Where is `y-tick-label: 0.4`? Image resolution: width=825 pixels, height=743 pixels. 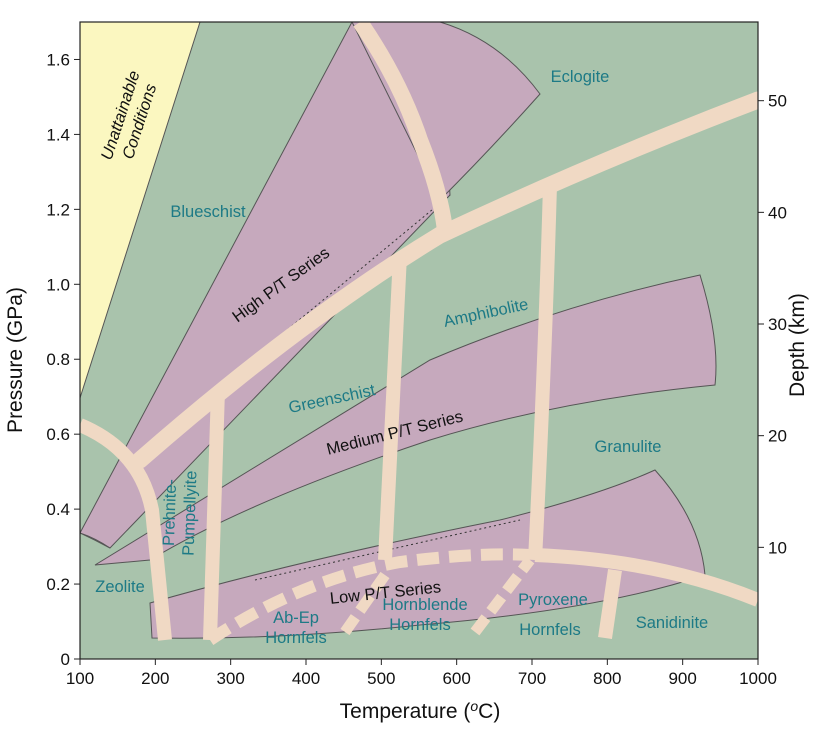 y-tick-label: 0.4 is located at coordinates (58, 509).